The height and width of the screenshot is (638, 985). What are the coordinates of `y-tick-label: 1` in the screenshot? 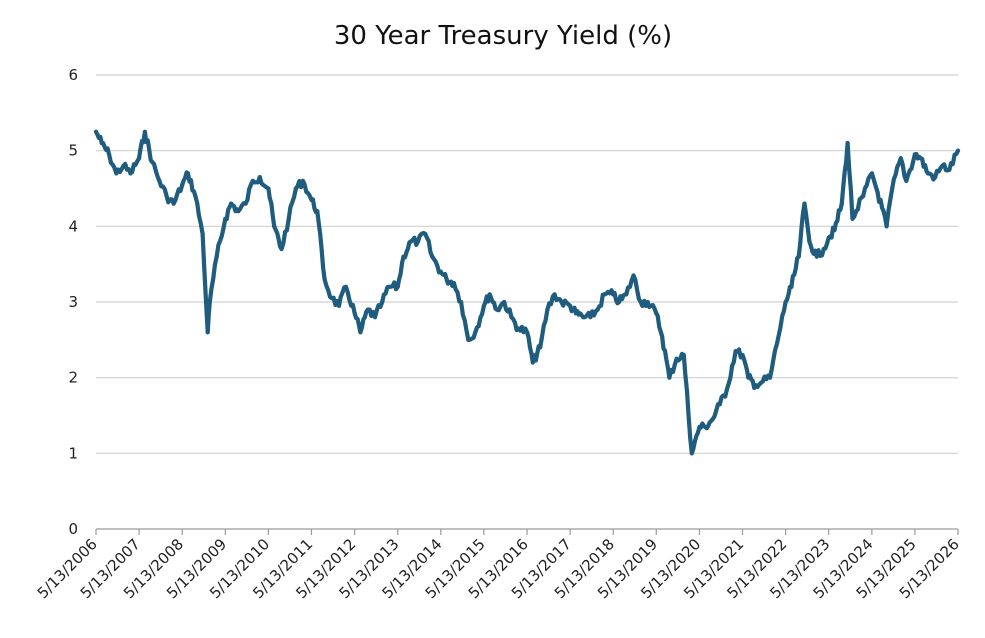 It's located at (73, 453).